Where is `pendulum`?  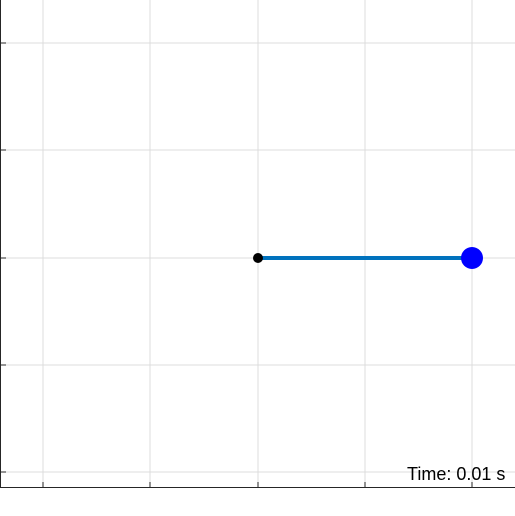
pendulum is located at coordinates (368, 258).